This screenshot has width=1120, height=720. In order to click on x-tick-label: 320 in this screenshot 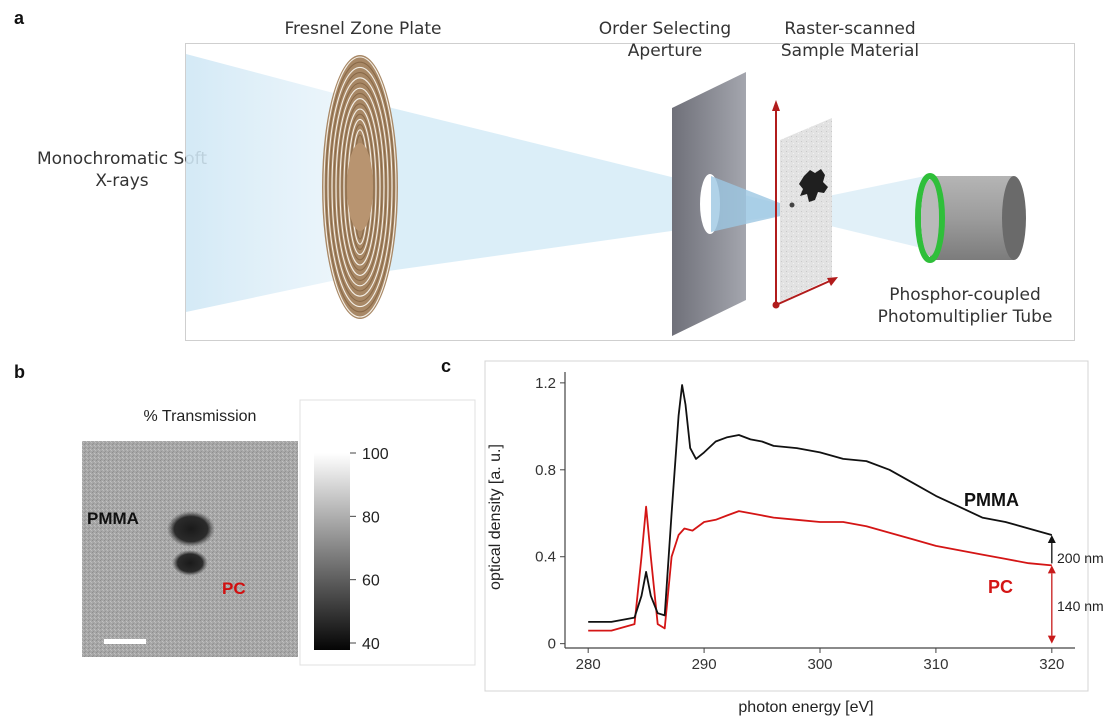, I will do `click(1051, 664)`.